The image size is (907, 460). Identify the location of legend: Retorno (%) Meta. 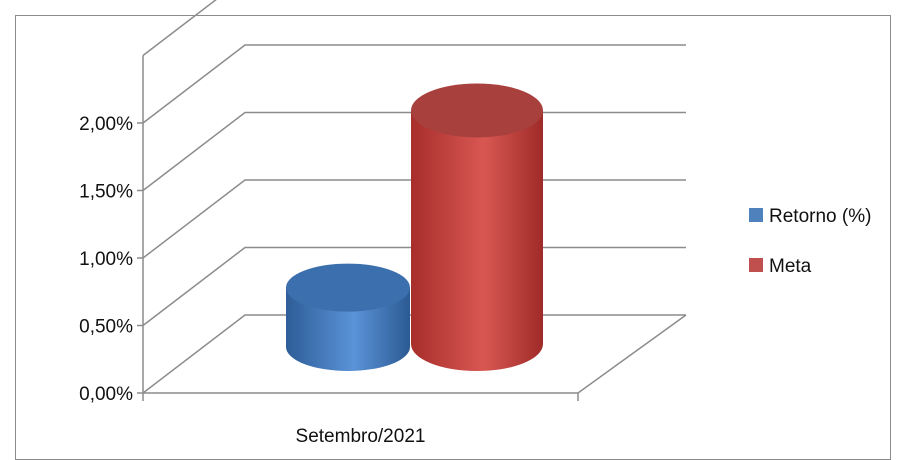
(810, 241).